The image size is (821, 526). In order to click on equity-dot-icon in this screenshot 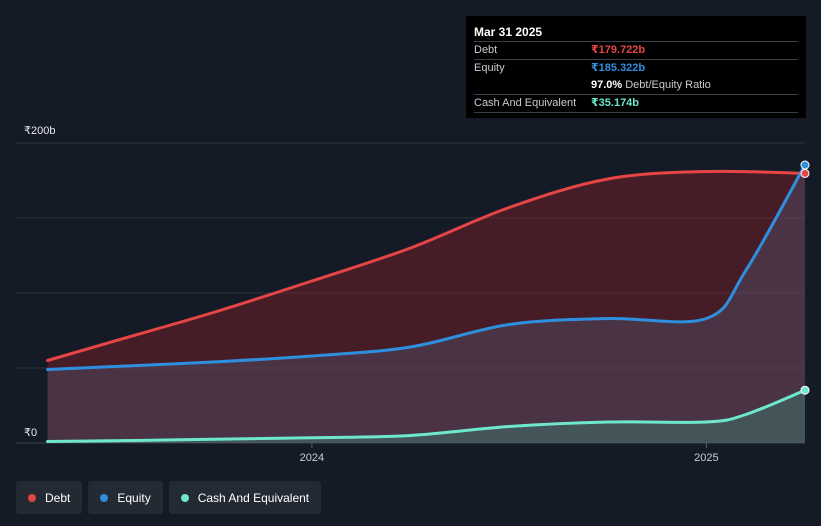, I will do `click(104, 497)`.